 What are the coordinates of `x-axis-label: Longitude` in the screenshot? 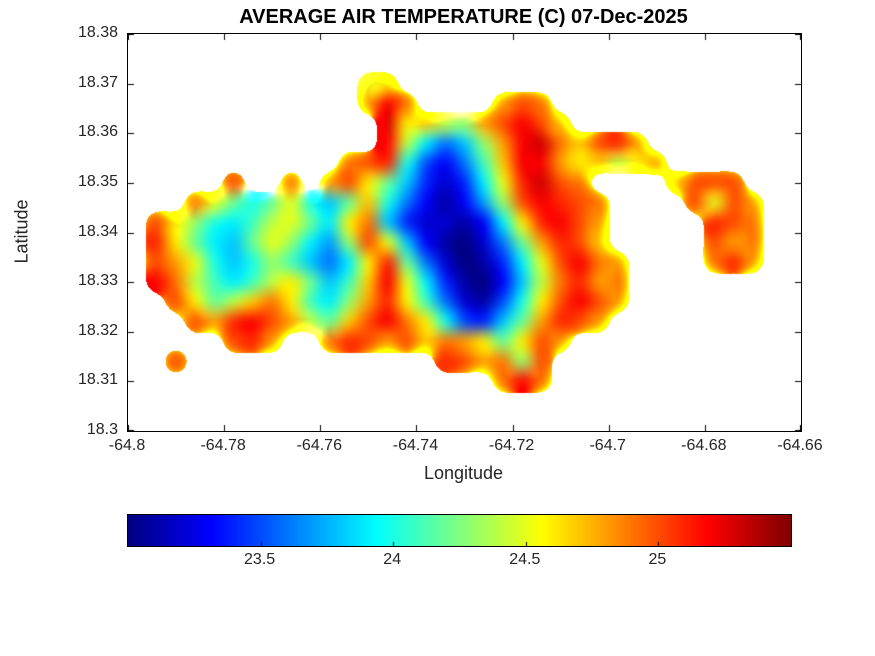 It's located at (463, 473).